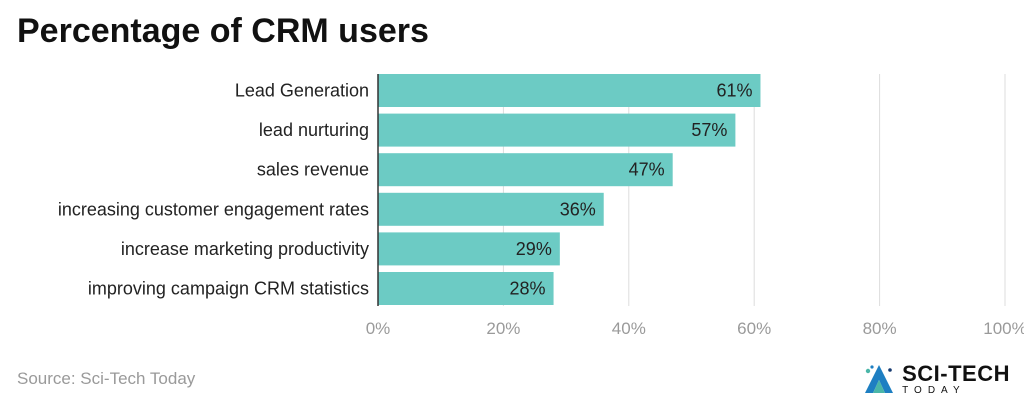  What do you see at coordinates (880, 328) in the screenshot?
I see `x-tick-label: 80%` at bounding box center [880, 328].